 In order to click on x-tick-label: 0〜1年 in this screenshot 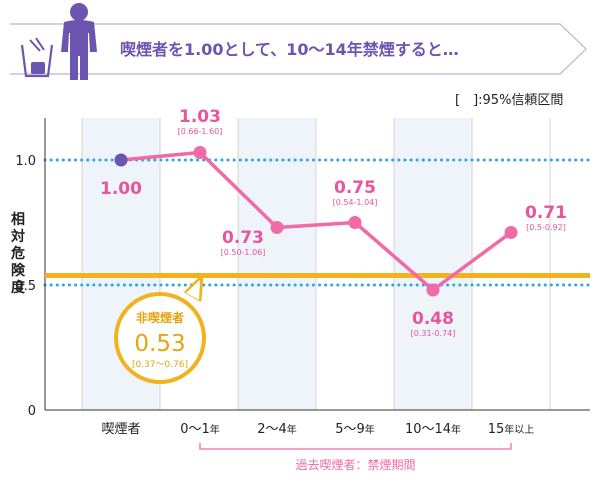, I will do `click(200, 429)`.